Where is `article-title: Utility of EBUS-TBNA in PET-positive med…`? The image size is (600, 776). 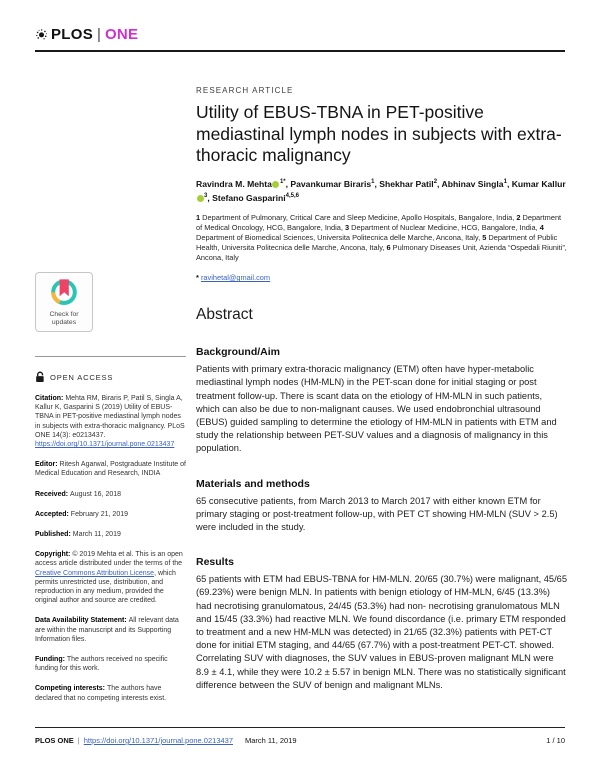
article-title: Utility of EBUS-TBNA in PET-positive med… is located at coordinates (379, 133).